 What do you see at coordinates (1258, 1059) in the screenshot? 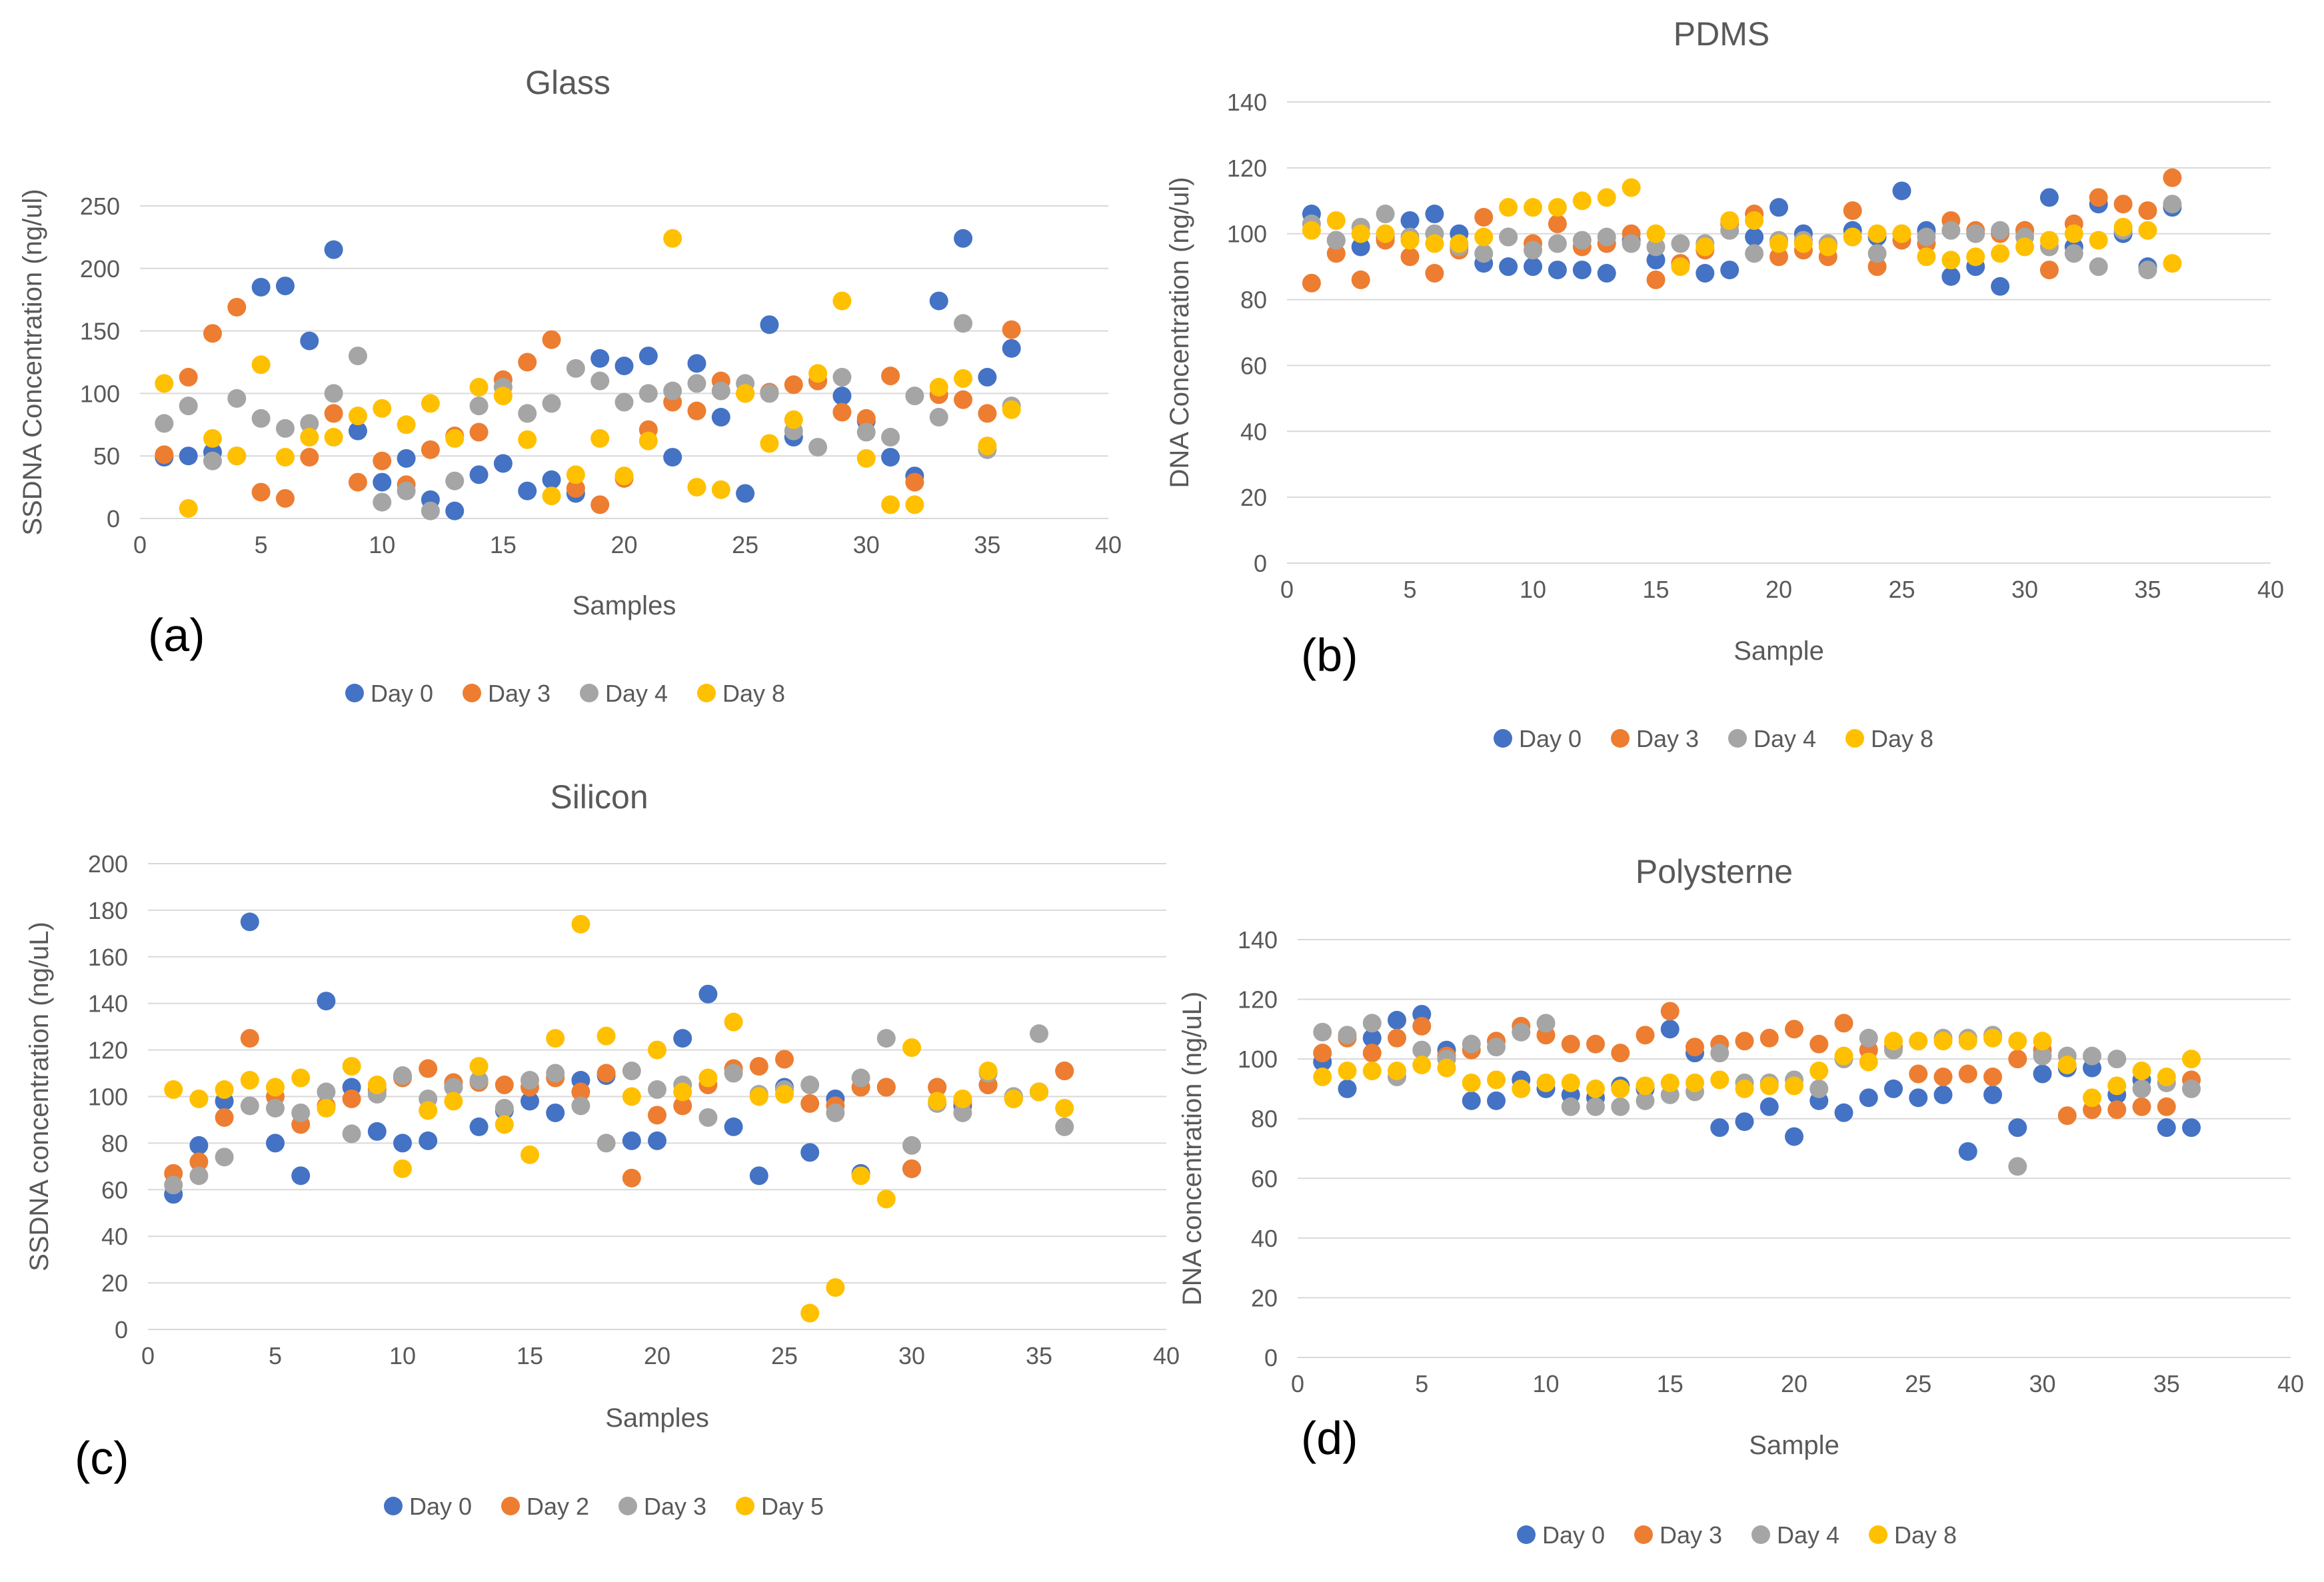
I see `y-tick-label: 100` at bounding box center [1258, 1059].